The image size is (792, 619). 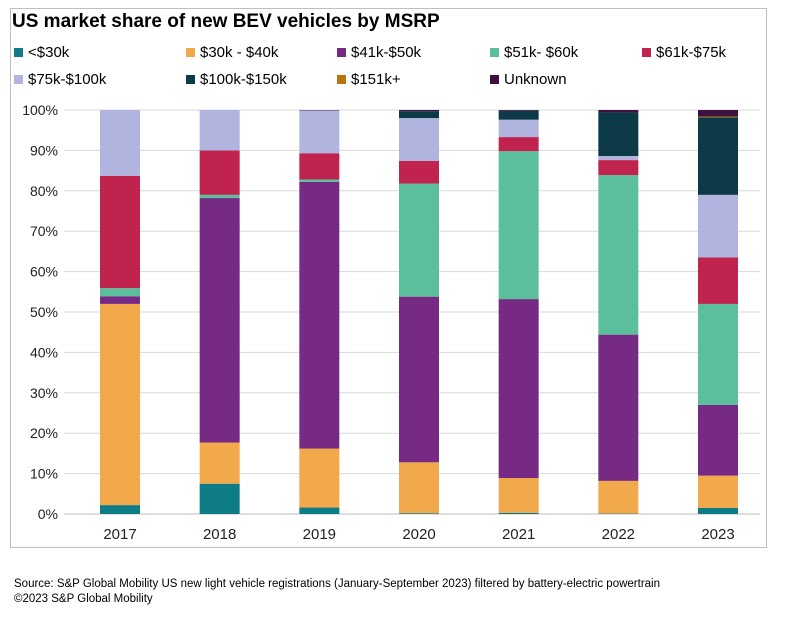 I want to click on y-tick-label: 50%, so click(x=44, y=312).